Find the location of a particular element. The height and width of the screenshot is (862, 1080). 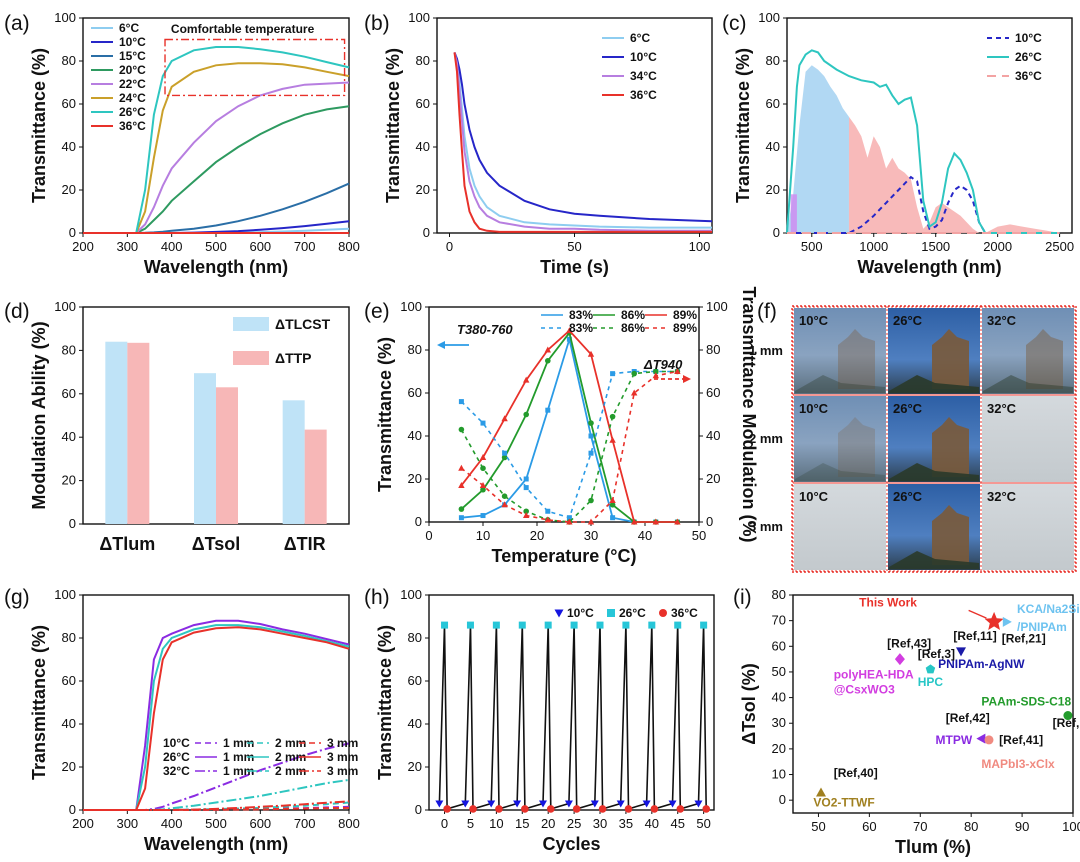

legend-label: 10°C is located at coordinates (132, 42).